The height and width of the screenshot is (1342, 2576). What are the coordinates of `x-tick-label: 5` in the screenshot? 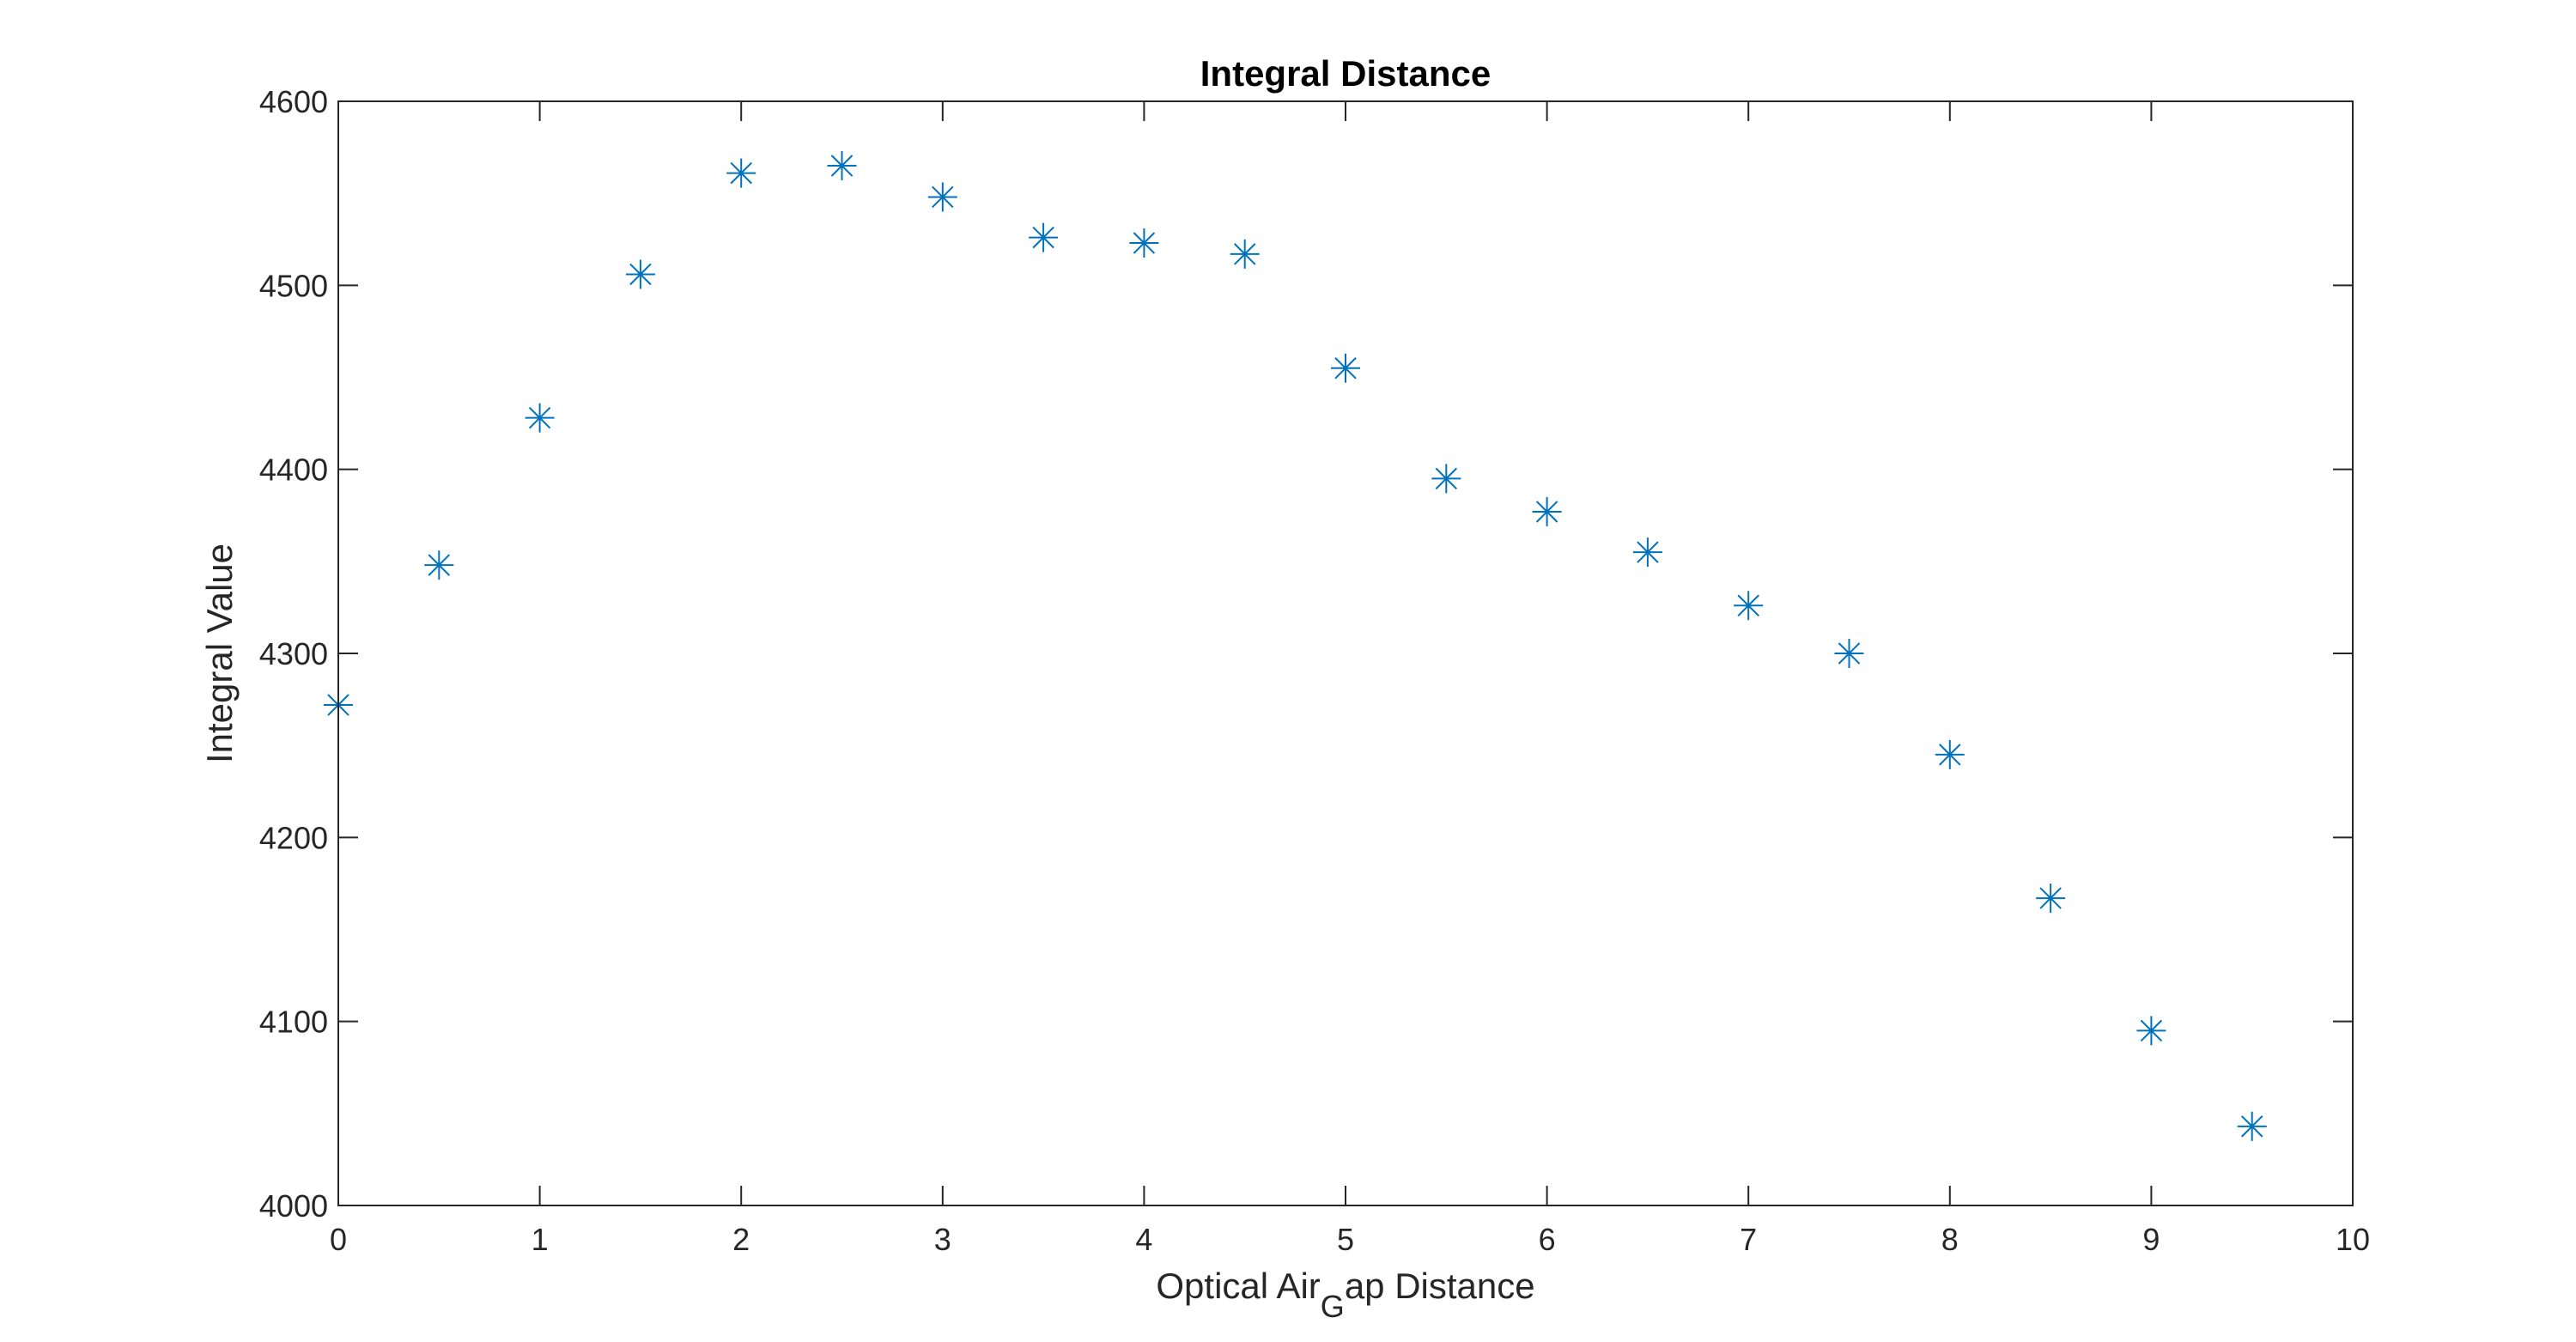 It's located at (1345, 1239).